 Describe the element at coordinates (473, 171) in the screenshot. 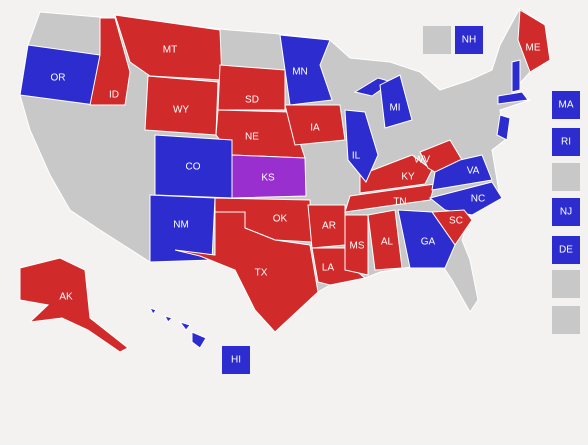

I see `state-label: VA` at that location.